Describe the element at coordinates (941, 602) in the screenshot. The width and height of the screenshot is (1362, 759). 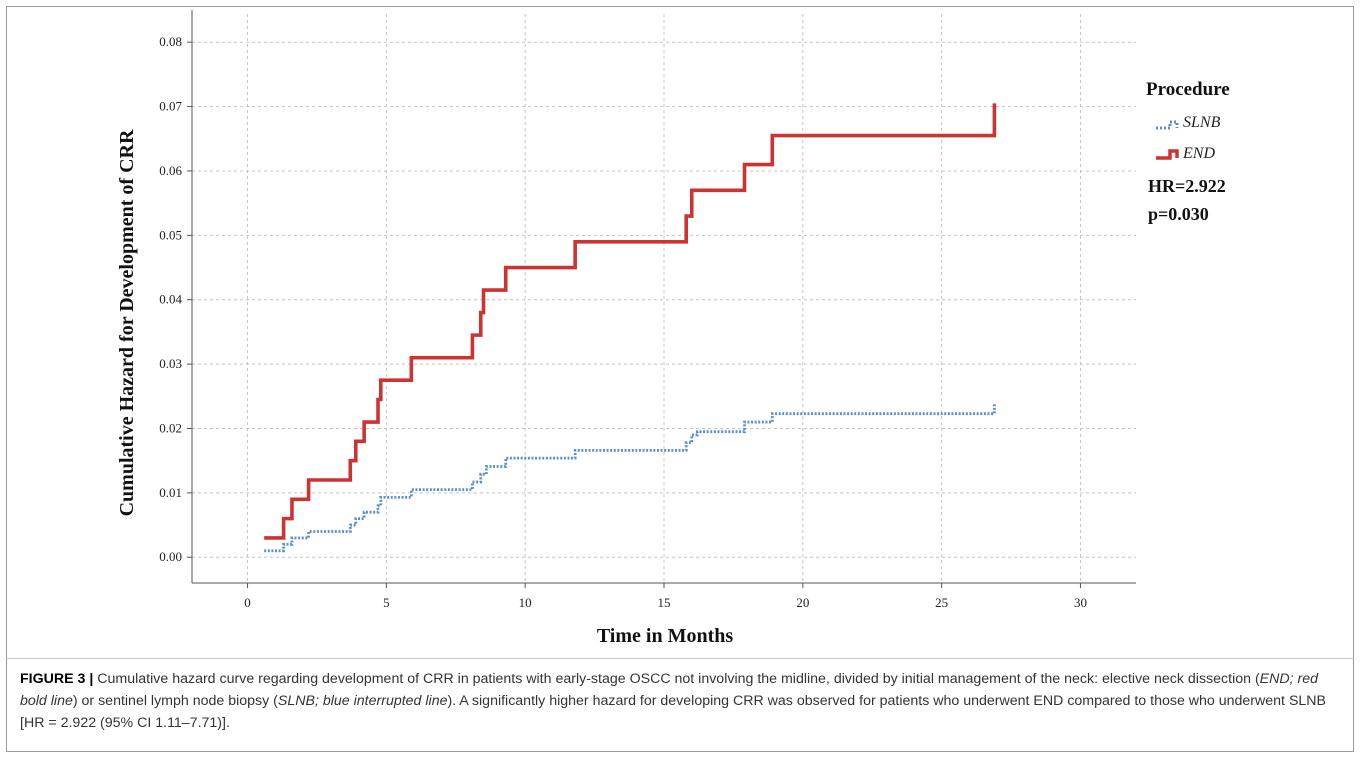
I see `x-tick-label: 25` at that location.